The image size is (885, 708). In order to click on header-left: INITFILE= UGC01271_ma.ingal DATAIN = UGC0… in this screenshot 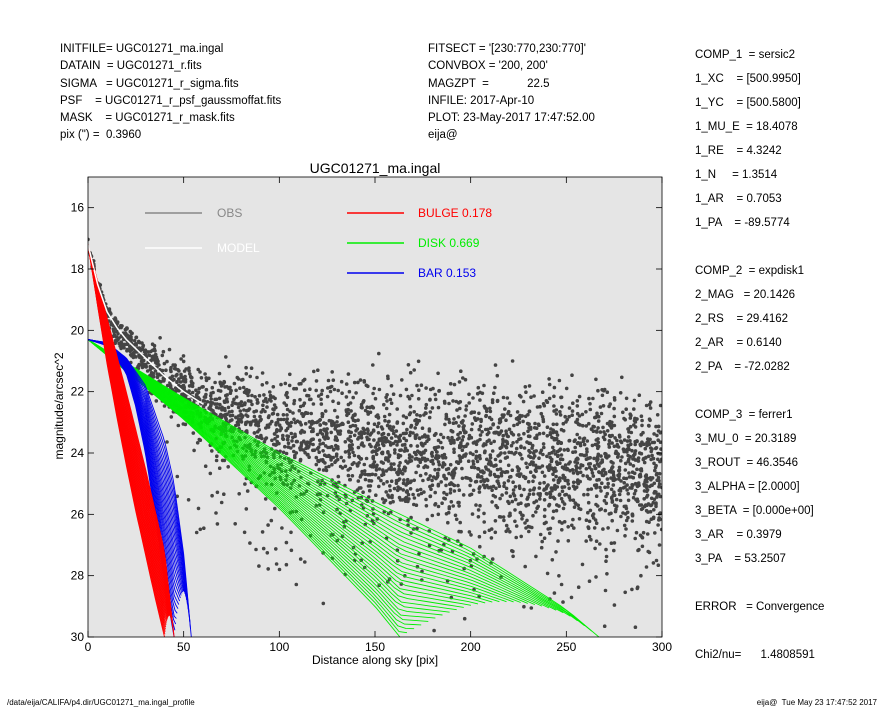, I will do `click(170, 93)`.